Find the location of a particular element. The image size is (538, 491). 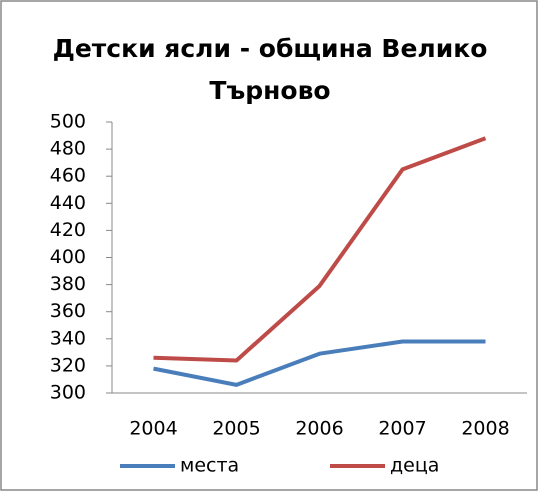

x-tick-label: 2005 is located at coordinates (236, 429).